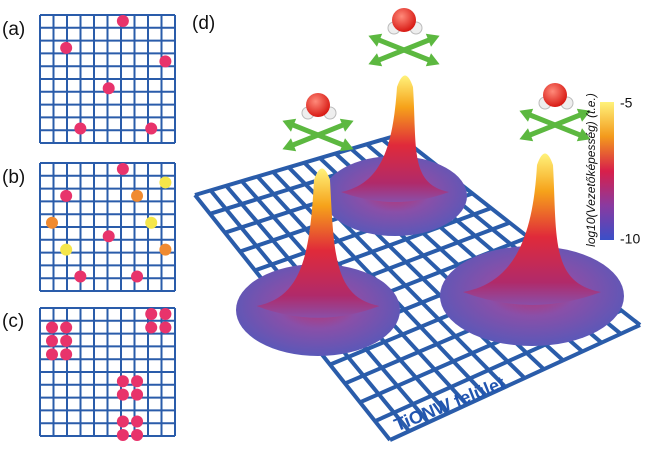 Image resolution: width=669 pixels, height=458 pixels. What do you see at coordinates (13, 321) in the screenshot?
I see `panel-label: (c)` at bounding box center [13, 321].